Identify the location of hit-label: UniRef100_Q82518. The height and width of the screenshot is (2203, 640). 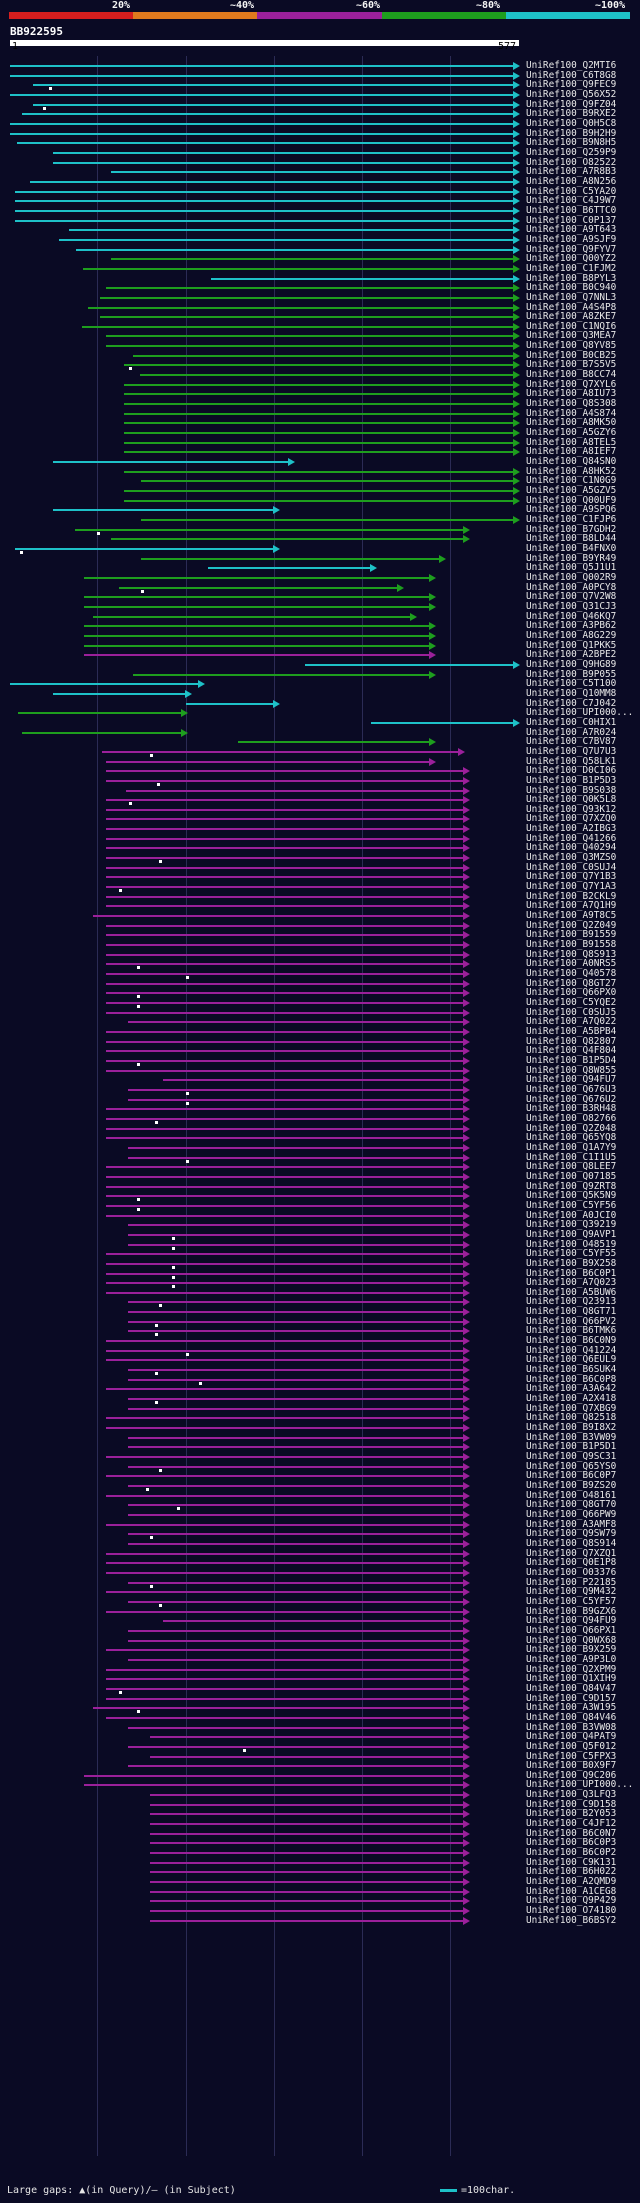
(571, 1418).